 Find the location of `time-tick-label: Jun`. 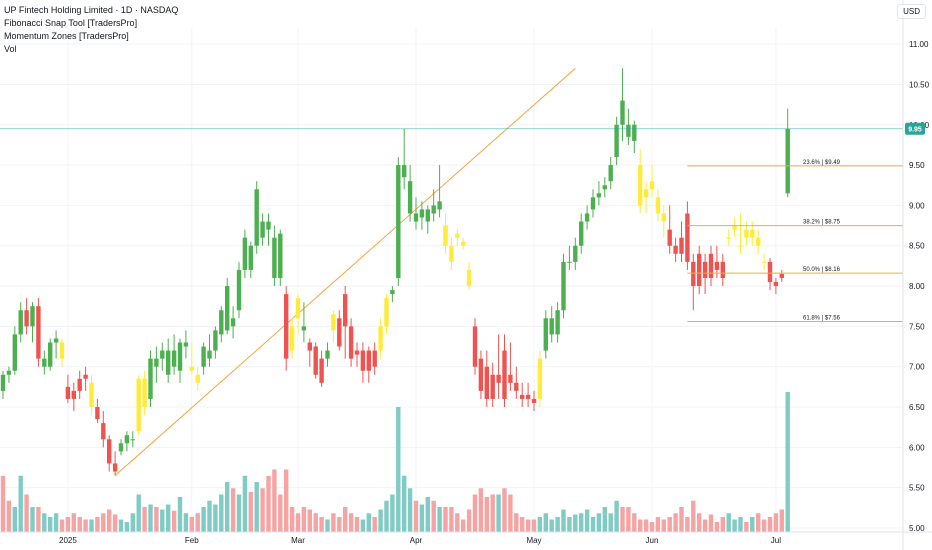

time-tick-label: Jun is located at coordinates (652, 540).